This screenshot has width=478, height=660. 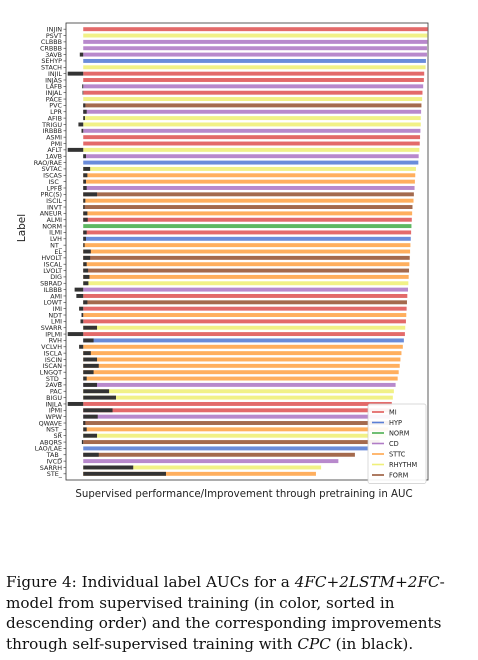 What do you see at coordinates (55, 106) in the screenshot?
I see `category-label: PVC` at bounding box center [55, 106].